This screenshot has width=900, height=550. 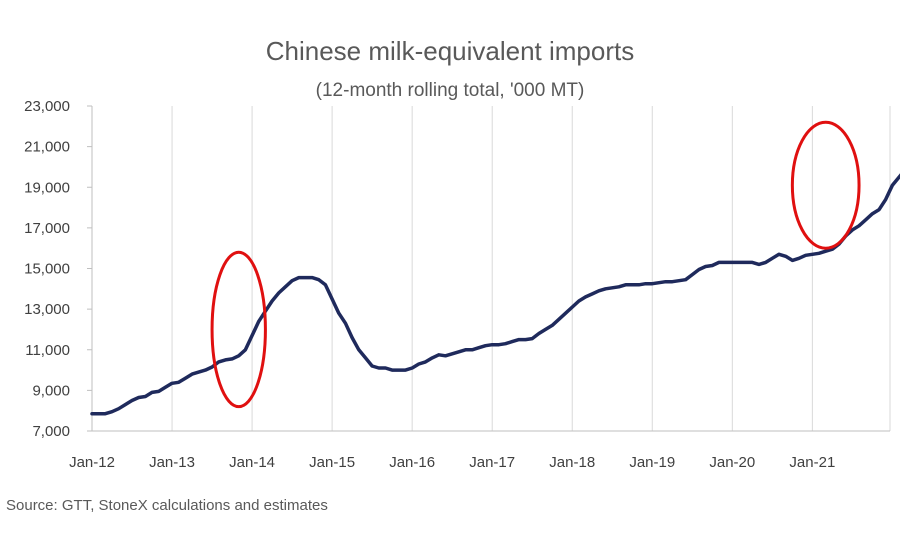 What do you see at coordinates (47, 147) in the screenshot?
I see `y-tick-label: 21,000` at bounding box center [47, 147].